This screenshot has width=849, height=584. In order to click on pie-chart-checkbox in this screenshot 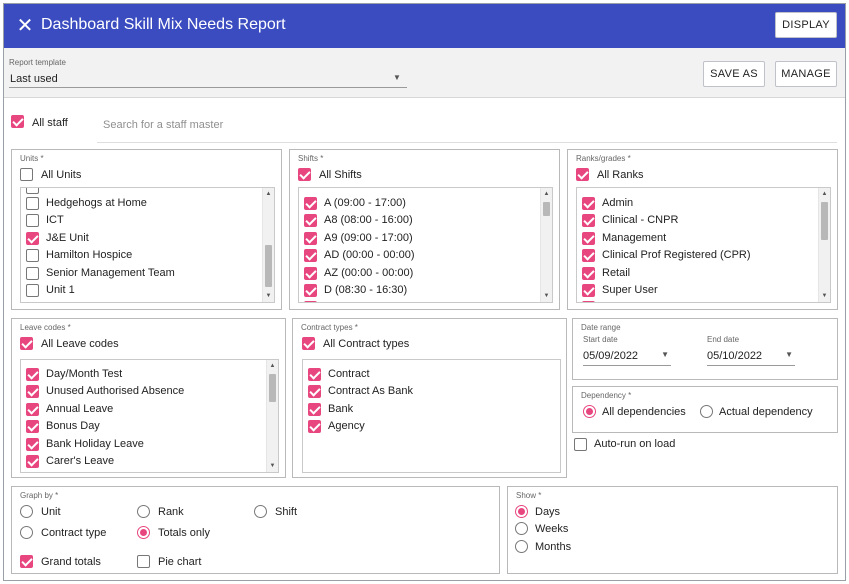, I will do `click(143, 561)`.